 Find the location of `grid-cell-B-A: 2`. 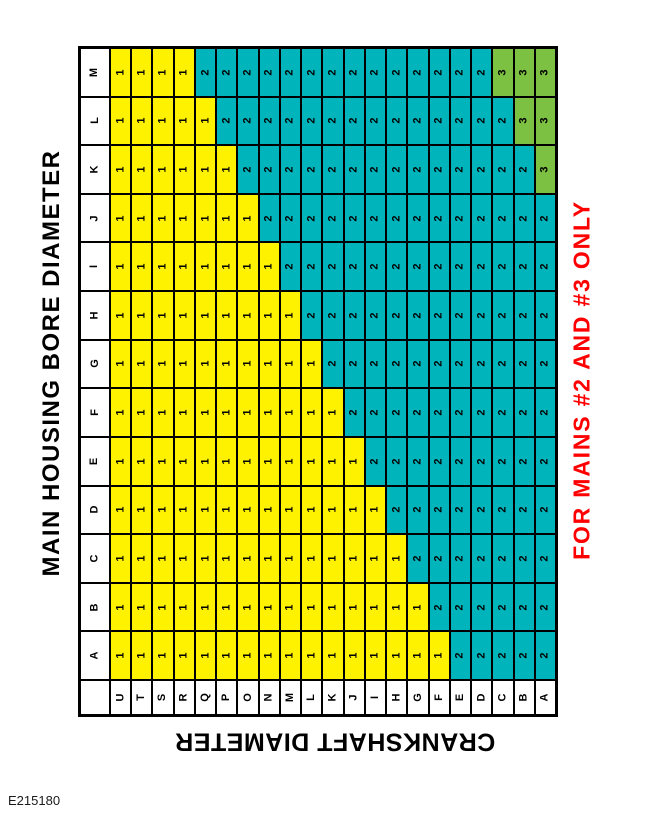

grid-cell-B-A: 2 is located at coordinates (545, 607).